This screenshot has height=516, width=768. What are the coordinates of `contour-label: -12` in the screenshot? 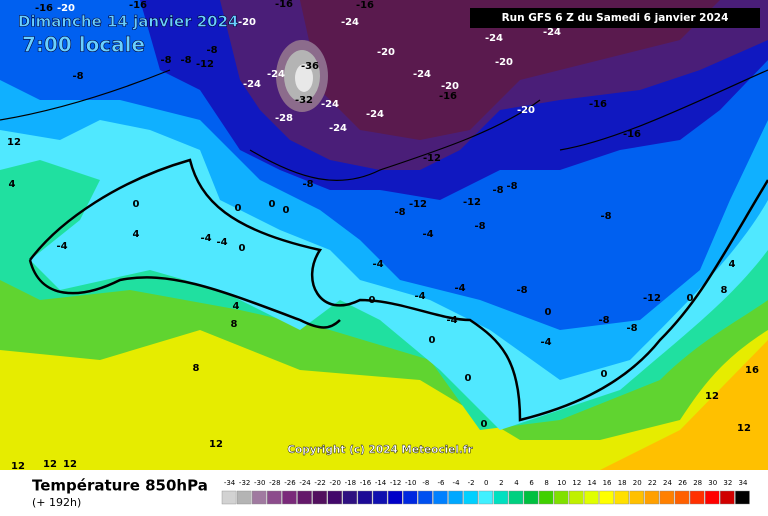 It's located at (418, 204).